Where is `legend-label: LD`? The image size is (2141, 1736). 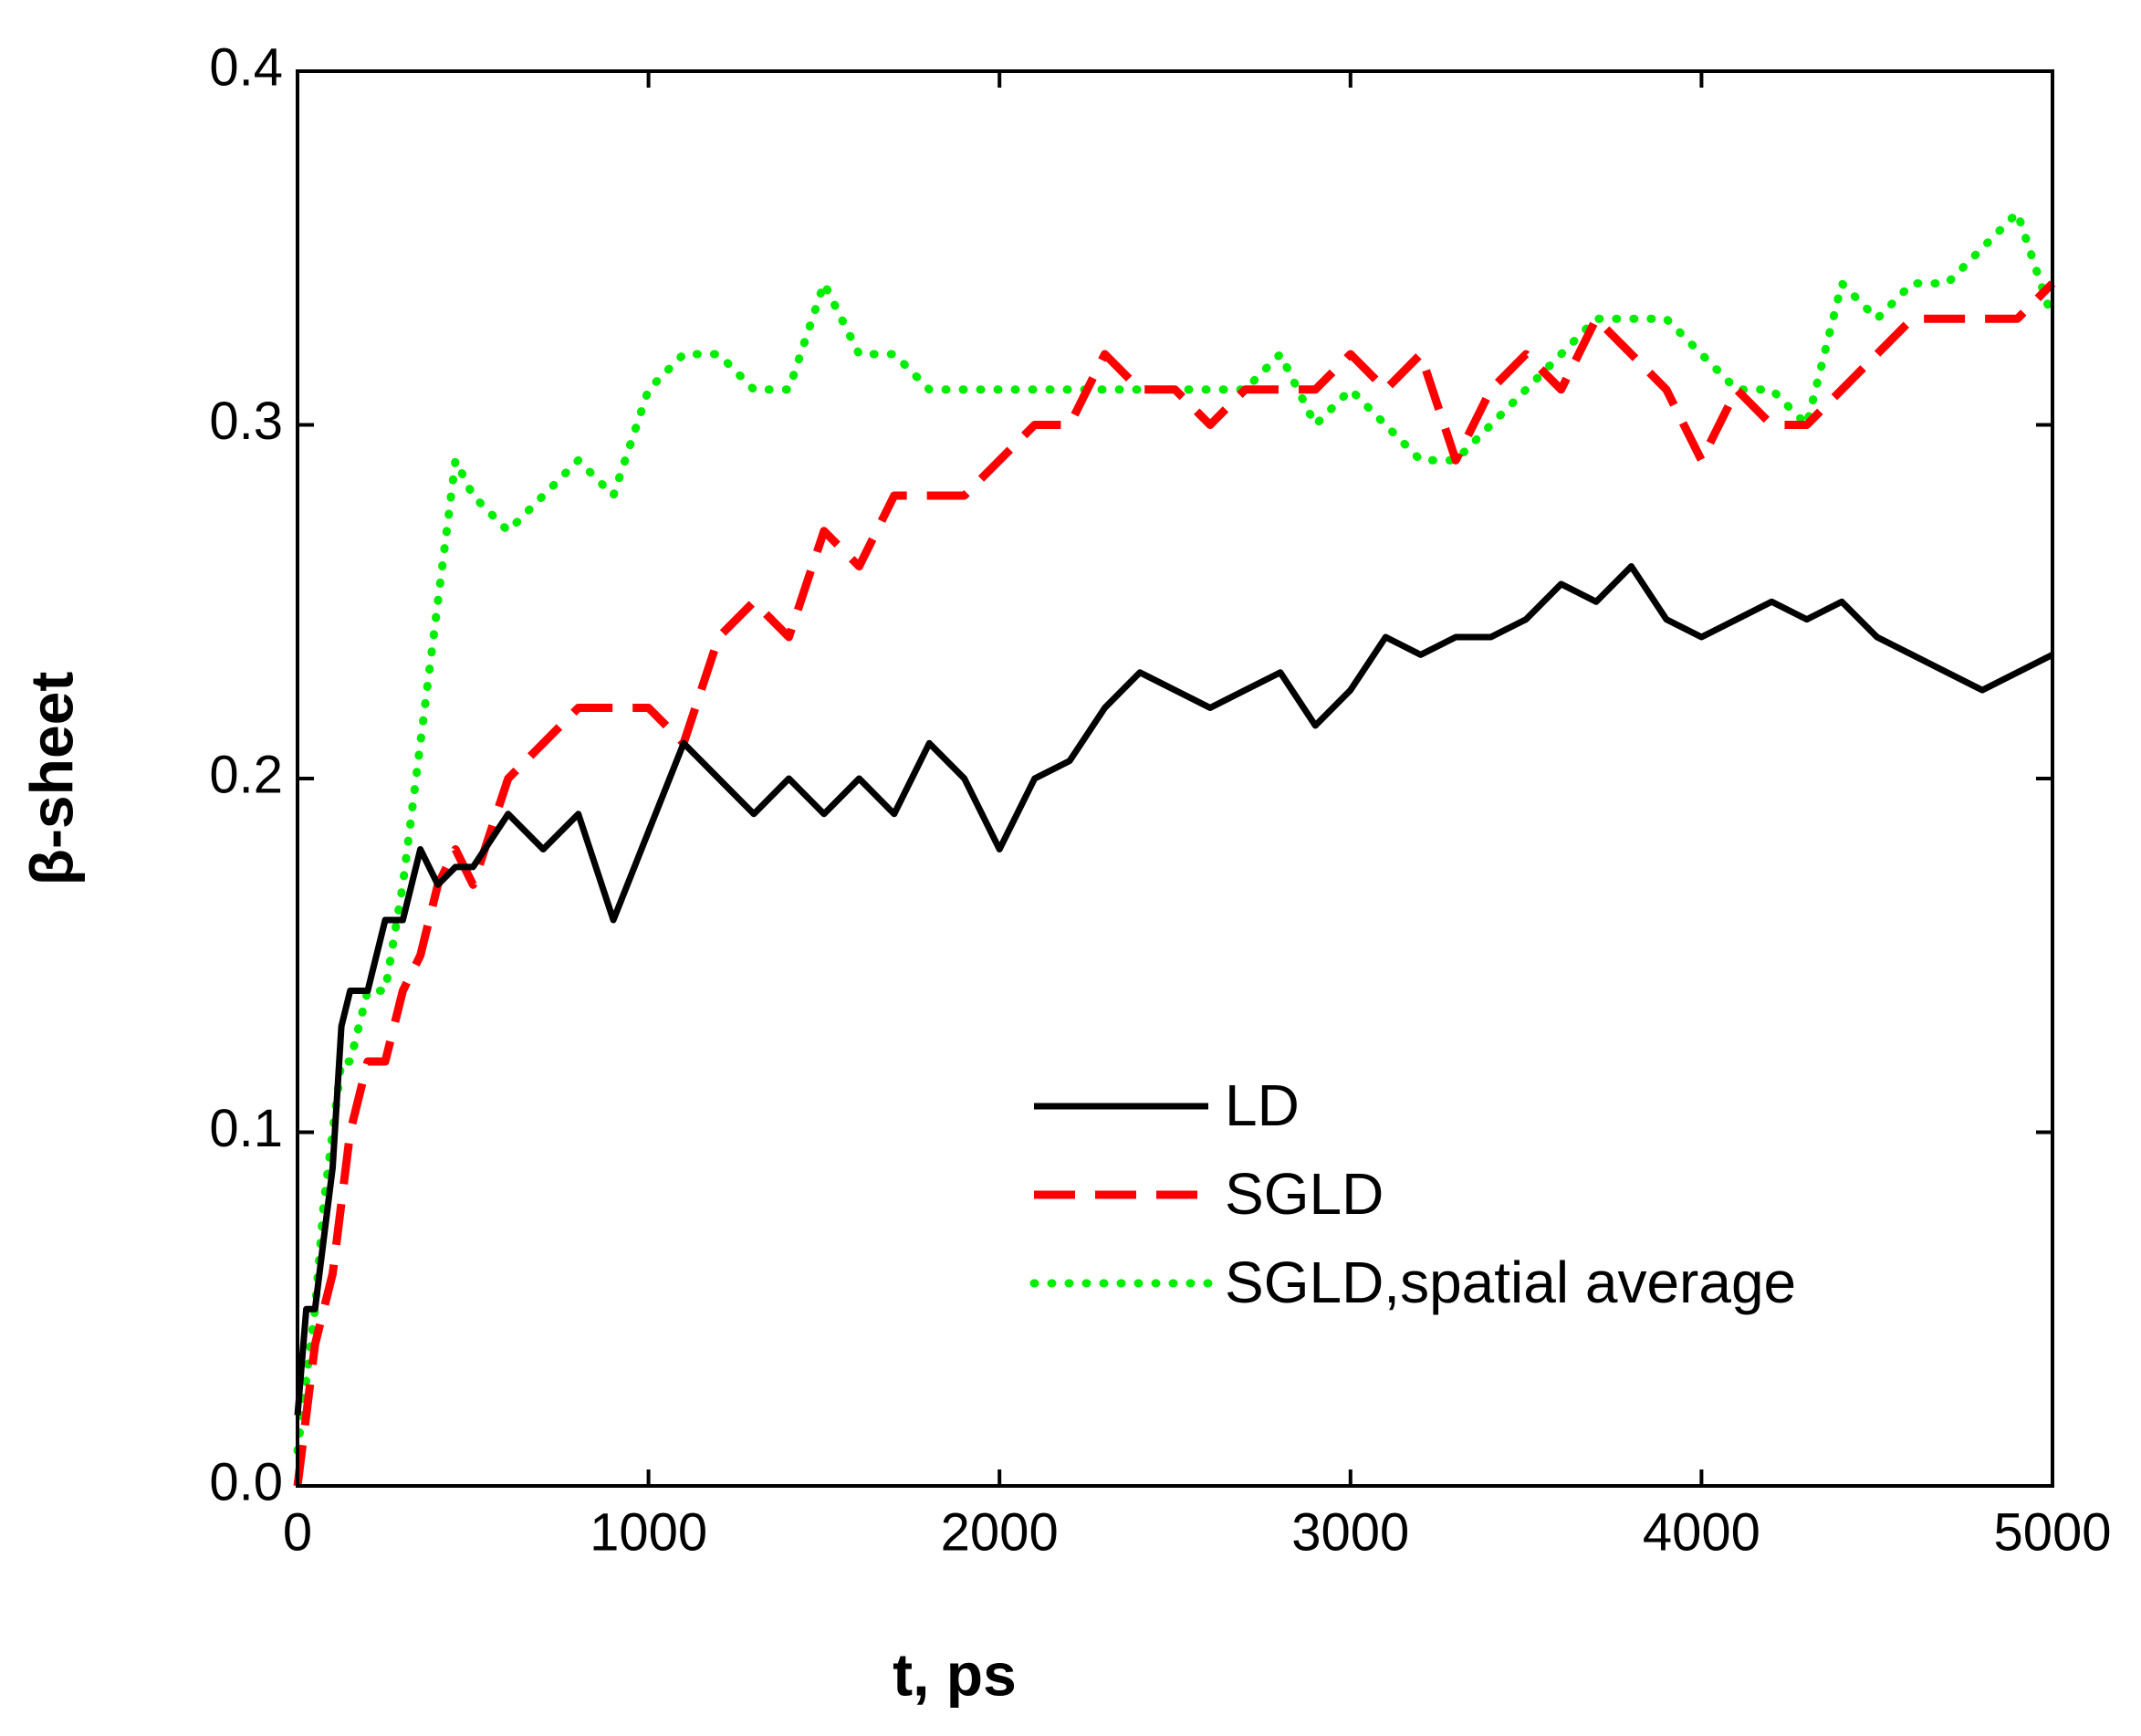 legend-label: LD is located at coordinates (1263, 1105).